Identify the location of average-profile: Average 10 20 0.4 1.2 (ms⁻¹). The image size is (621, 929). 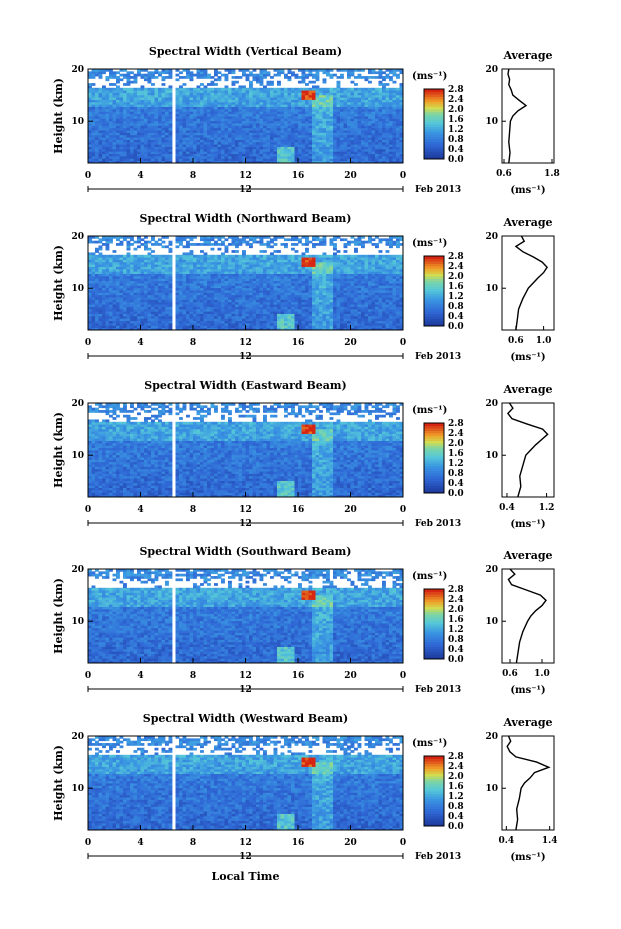
(520, 456).